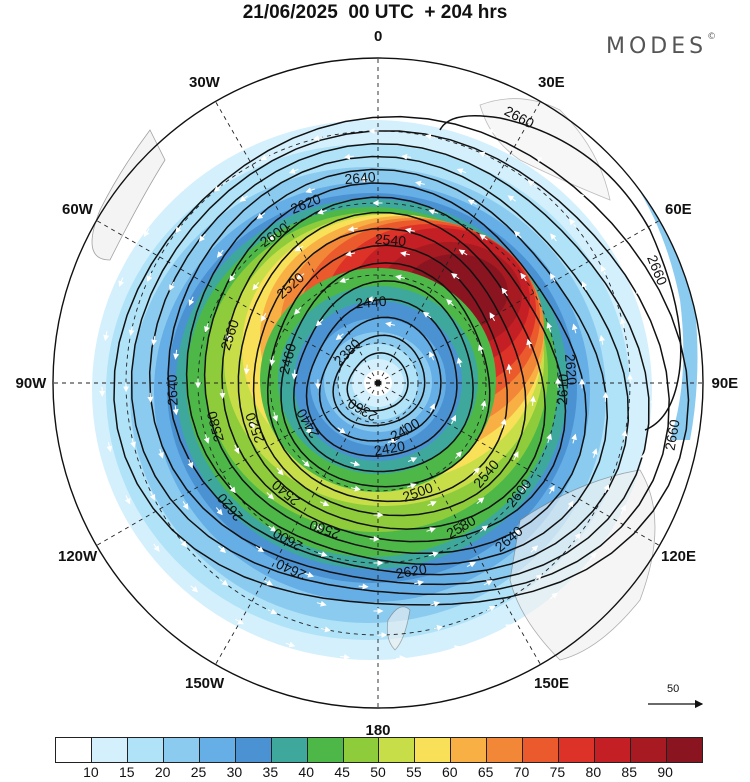  I want to click on copyright-mark: ©, so click(712, 37).